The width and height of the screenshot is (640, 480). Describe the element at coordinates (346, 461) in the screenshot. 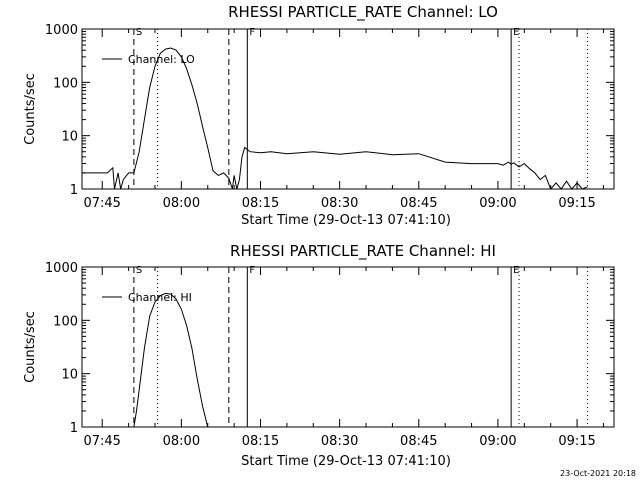

I see `hi-x-axis-label: Start Time (29-Oct-13 07:41:10)` at that location.